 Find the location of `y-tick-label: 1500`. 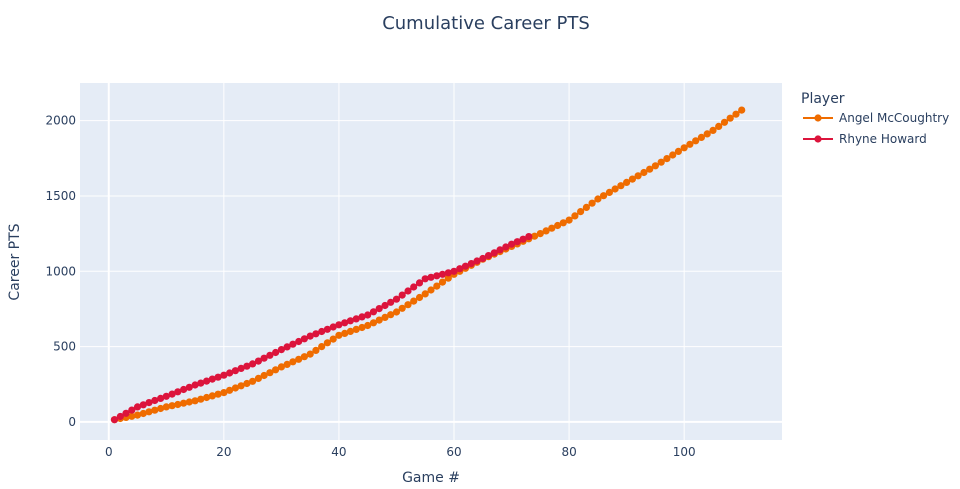

y-tick-label: 1500 is located at coordinates (60, 196).